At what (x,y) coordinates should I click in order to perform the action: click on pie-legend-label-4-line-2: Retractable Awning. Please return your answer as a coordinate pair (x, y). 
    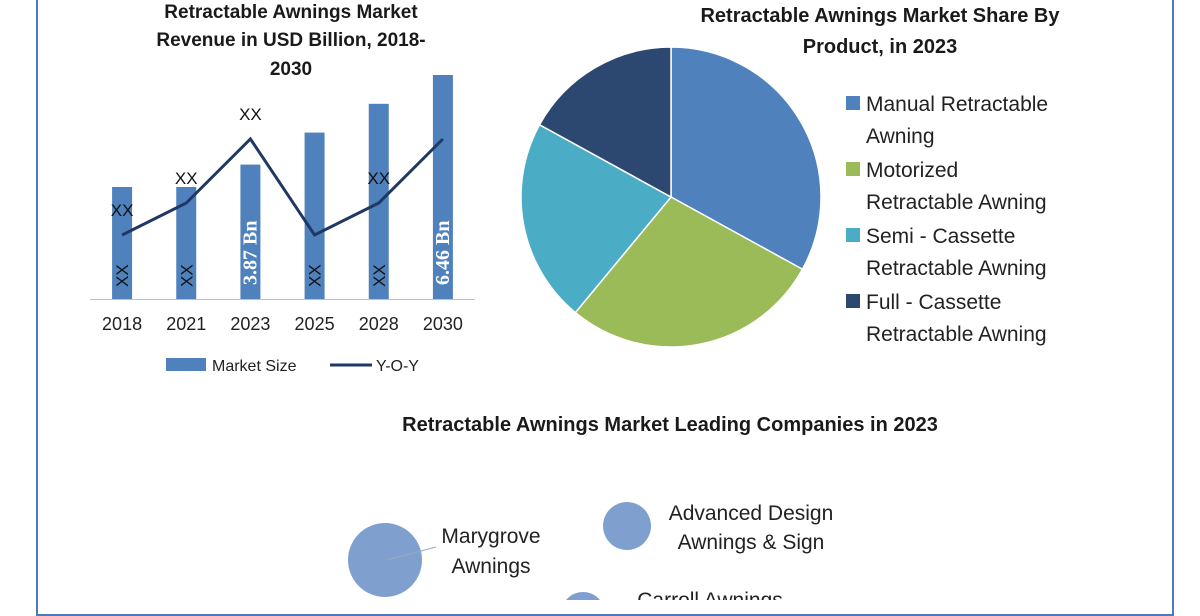
    Looking at the image, I should click on (956, 334).